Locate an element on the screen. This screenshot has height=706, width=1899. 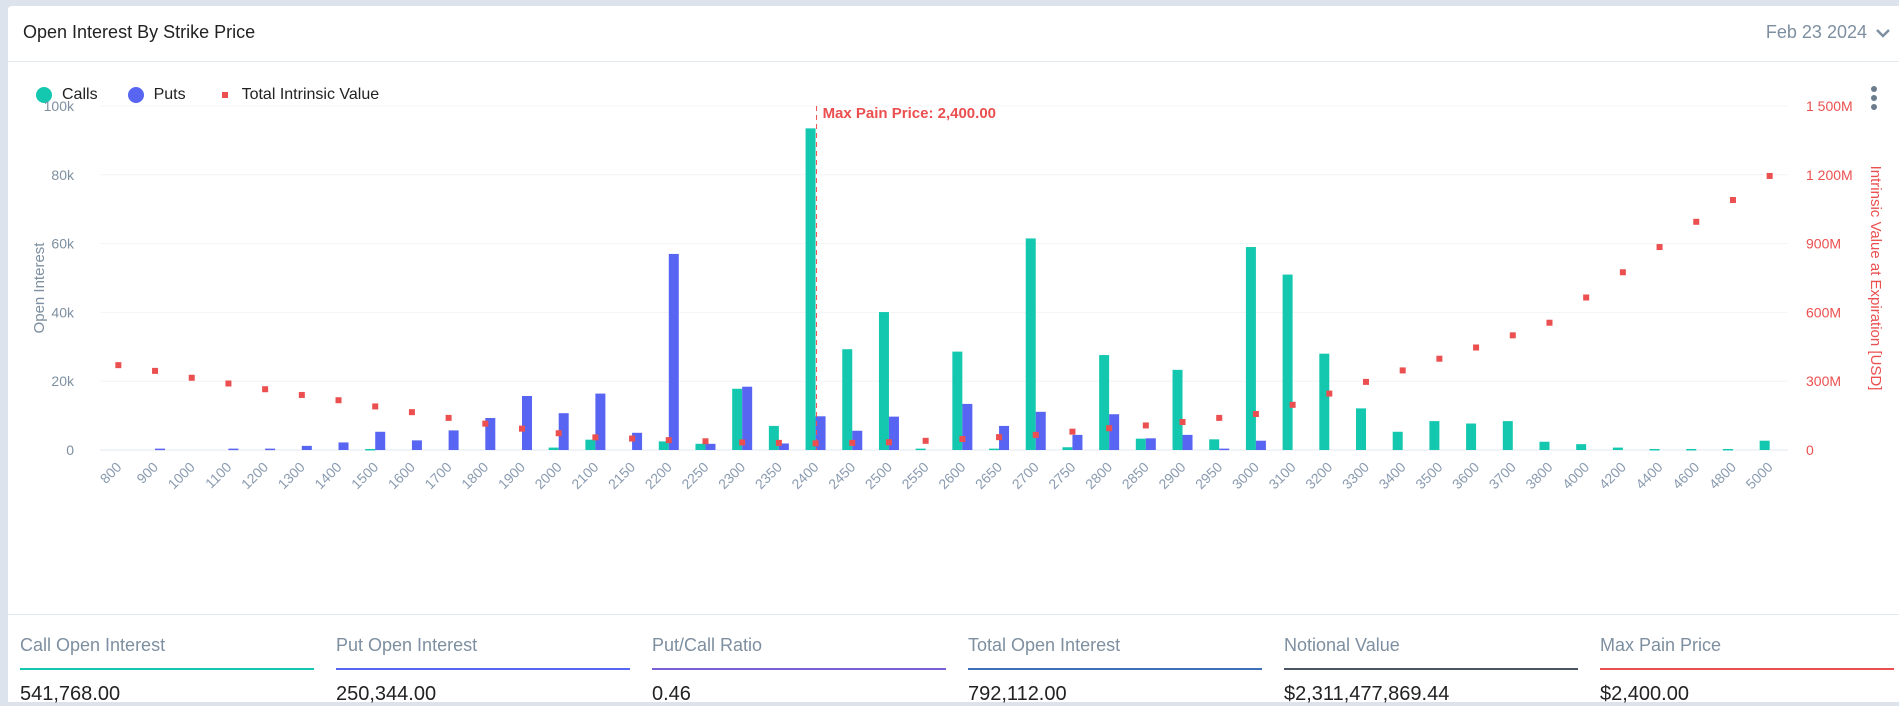
expiry-date-dropdown: Feb 23 2024 is located at coordinates (1828, 32).